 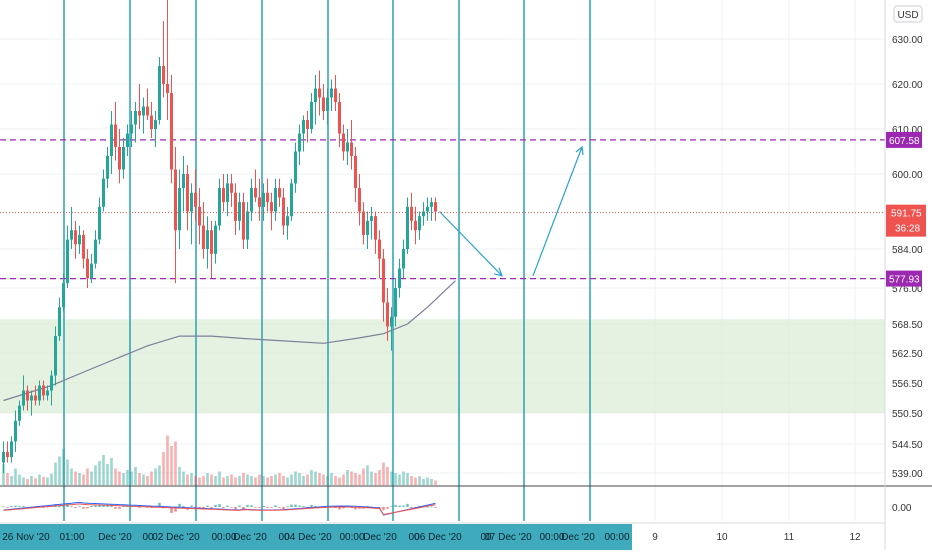 I want to click on price-tick-label: 584.00, so click(x=907, y=250).